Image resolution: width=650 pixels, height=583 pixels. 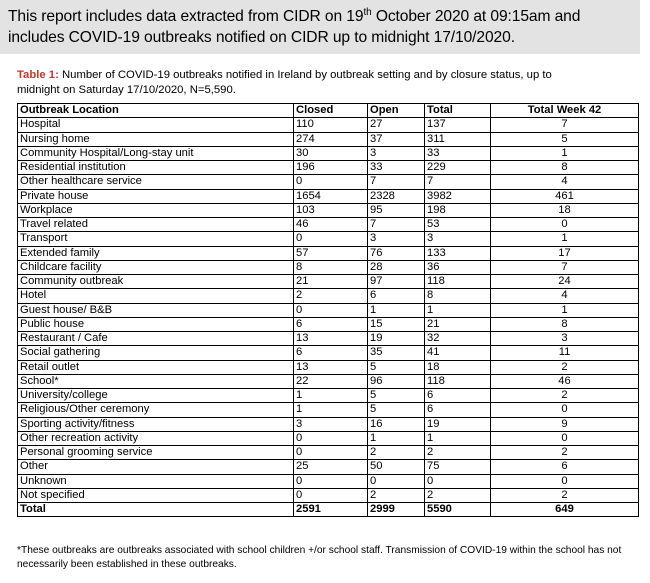 What do you see at coordinates (476, 16) in the screenshot?
I see `header-line-1-rest: October 2020 at 09:15am and` at bounding box center [476, 16].